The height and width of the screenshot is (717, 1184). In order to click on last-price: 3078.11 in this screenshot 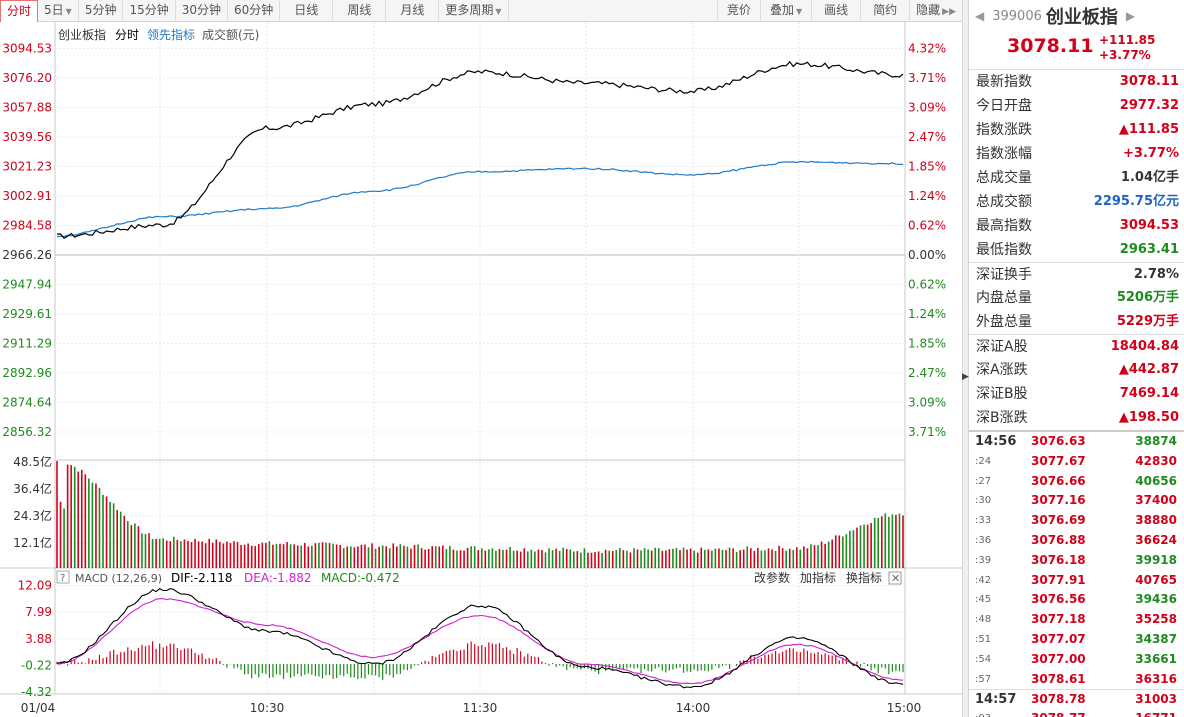, I will do `click(1050, 46)`.